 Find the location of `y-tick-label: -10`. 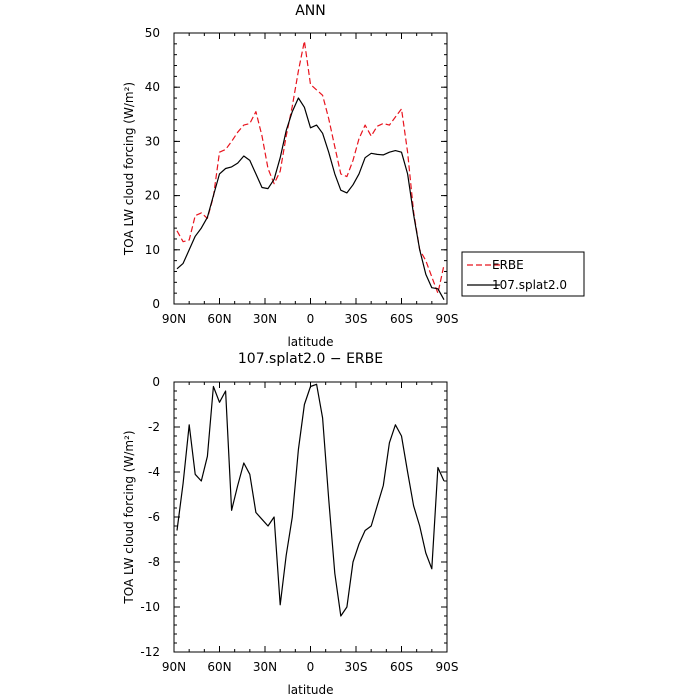

y-tick-label: -10 is located at coordinates (150, 607).